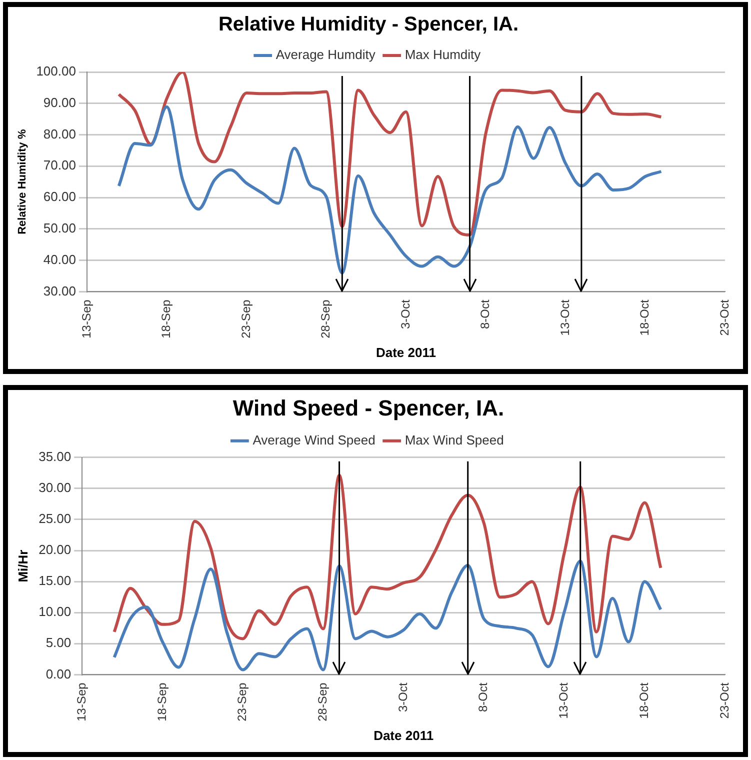 The height and width of the screenshot is (760, 751). Describe the element at coordinates (454, 440) in the screenshot. I see `legend-label: Max Wind Speed` at that location.